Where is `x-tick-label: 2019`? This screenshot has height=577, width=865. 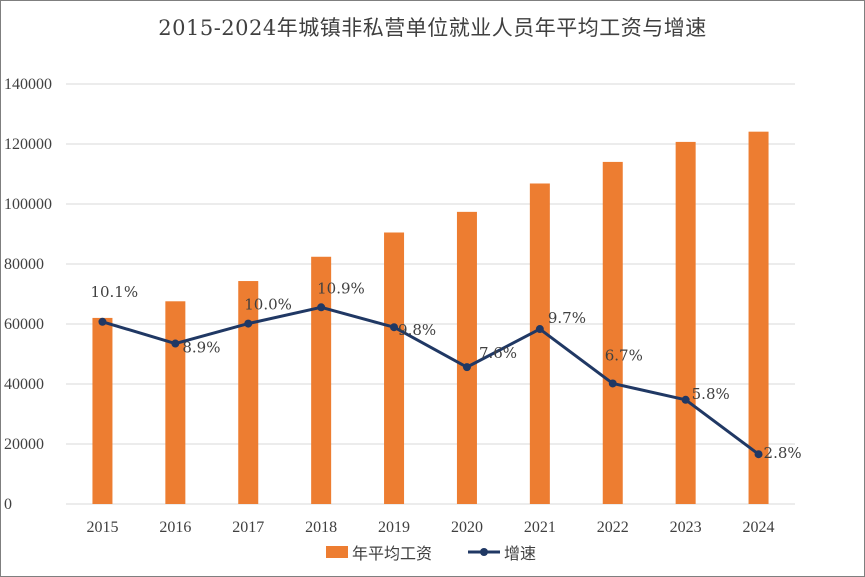 x-tick-label: 2019 is located at coordinates (394, 527).